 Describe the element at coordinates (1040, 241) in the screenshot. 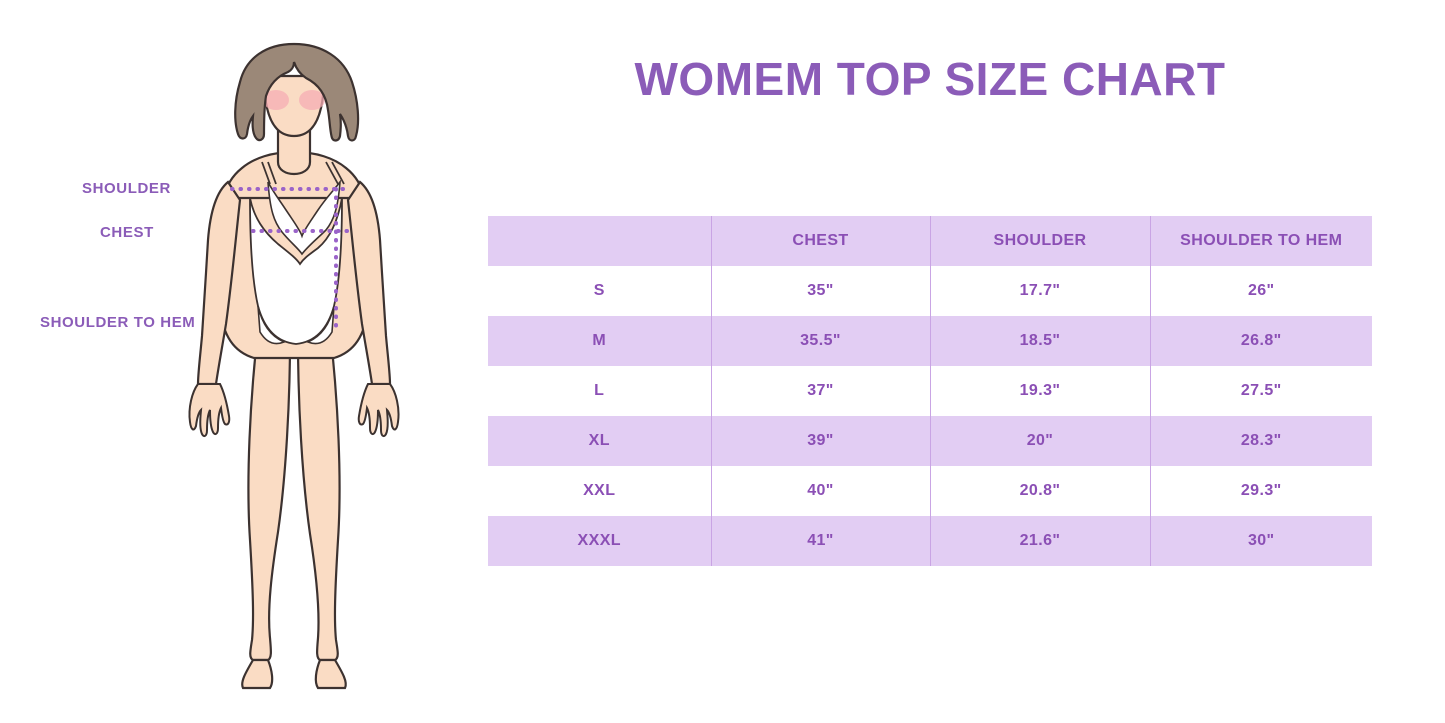

I see `column-header-shoulder: SHOULDER` at that location.